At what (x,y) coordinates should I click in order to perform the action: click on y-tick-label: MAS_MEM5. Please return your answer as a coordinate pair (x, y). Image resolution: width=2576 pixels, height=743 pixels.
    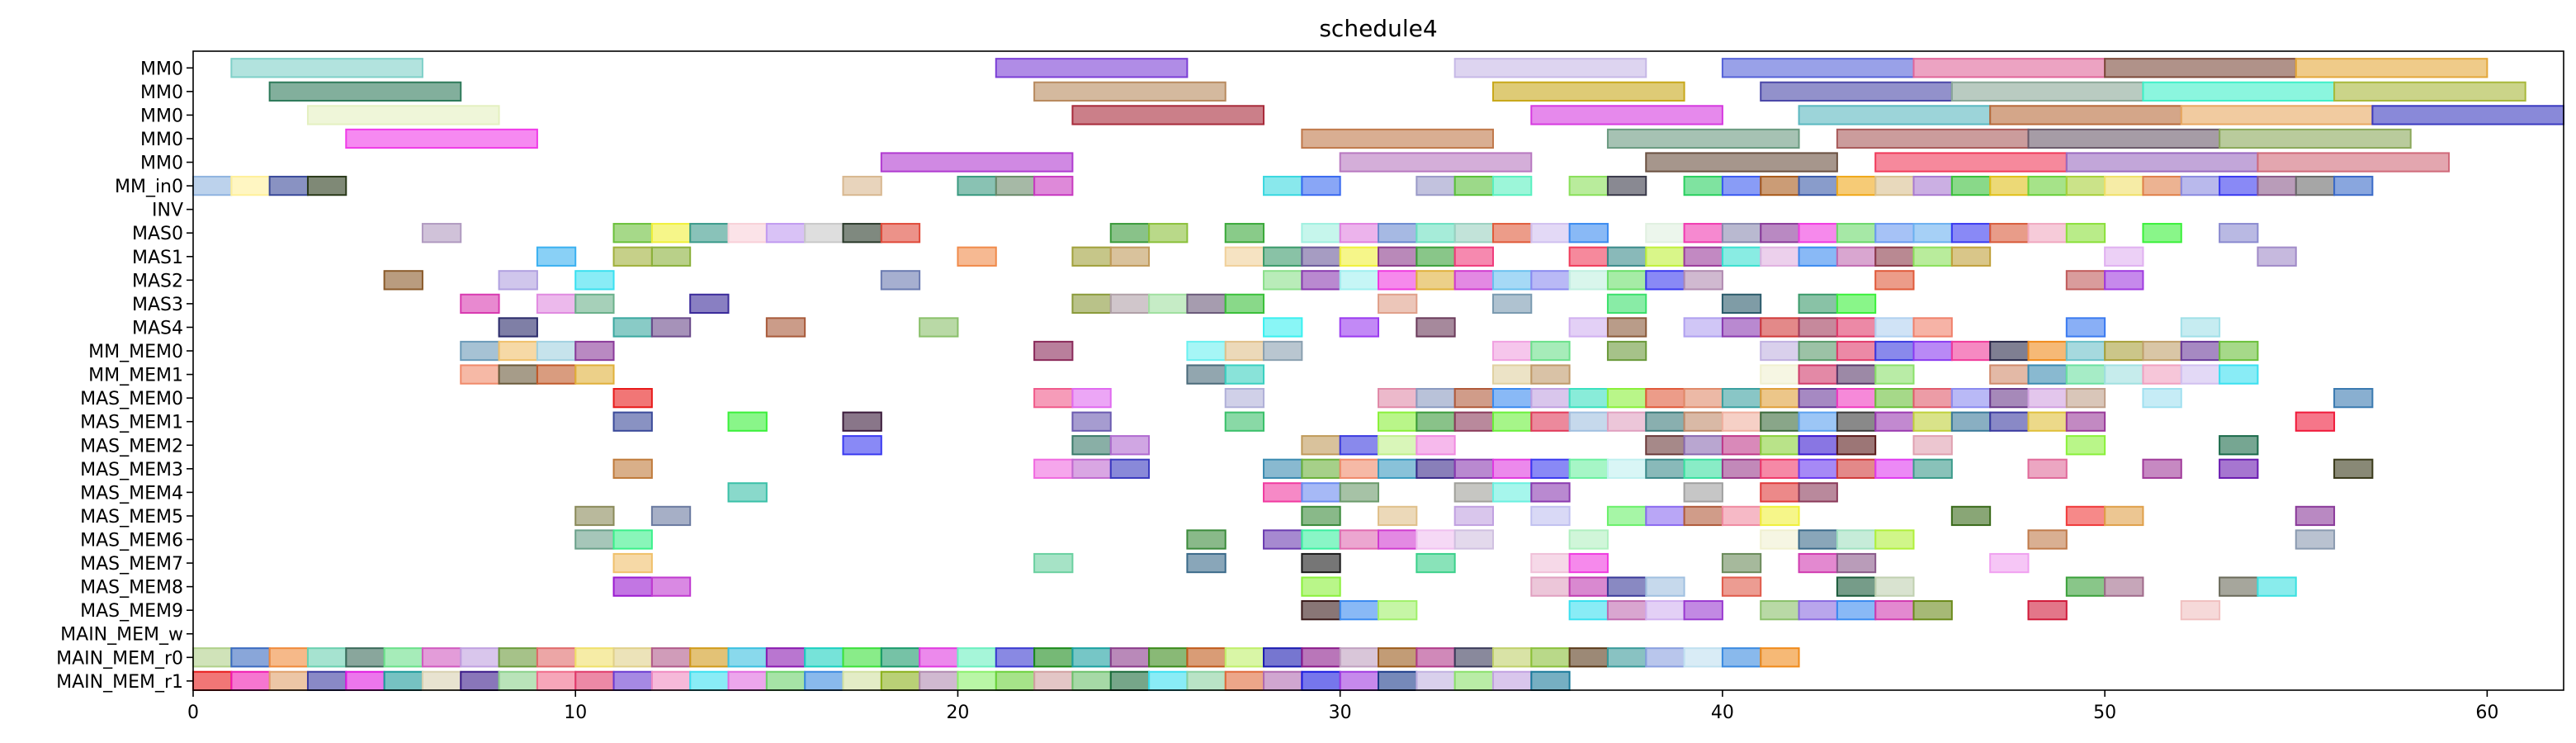
    Looking at the image, I should click on (131, 517).